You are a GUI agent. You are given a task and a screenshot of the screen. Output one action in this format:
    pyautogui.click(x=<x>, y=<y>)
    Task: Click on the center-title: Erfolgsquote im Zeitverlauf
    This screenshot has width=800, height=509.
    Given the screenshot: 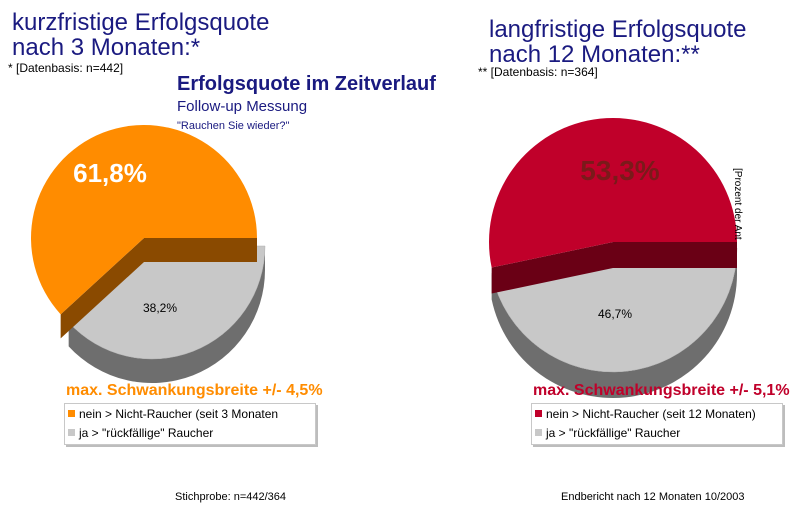 What is the action you would take?
    pyautogui.click(x=306, y=84)
    